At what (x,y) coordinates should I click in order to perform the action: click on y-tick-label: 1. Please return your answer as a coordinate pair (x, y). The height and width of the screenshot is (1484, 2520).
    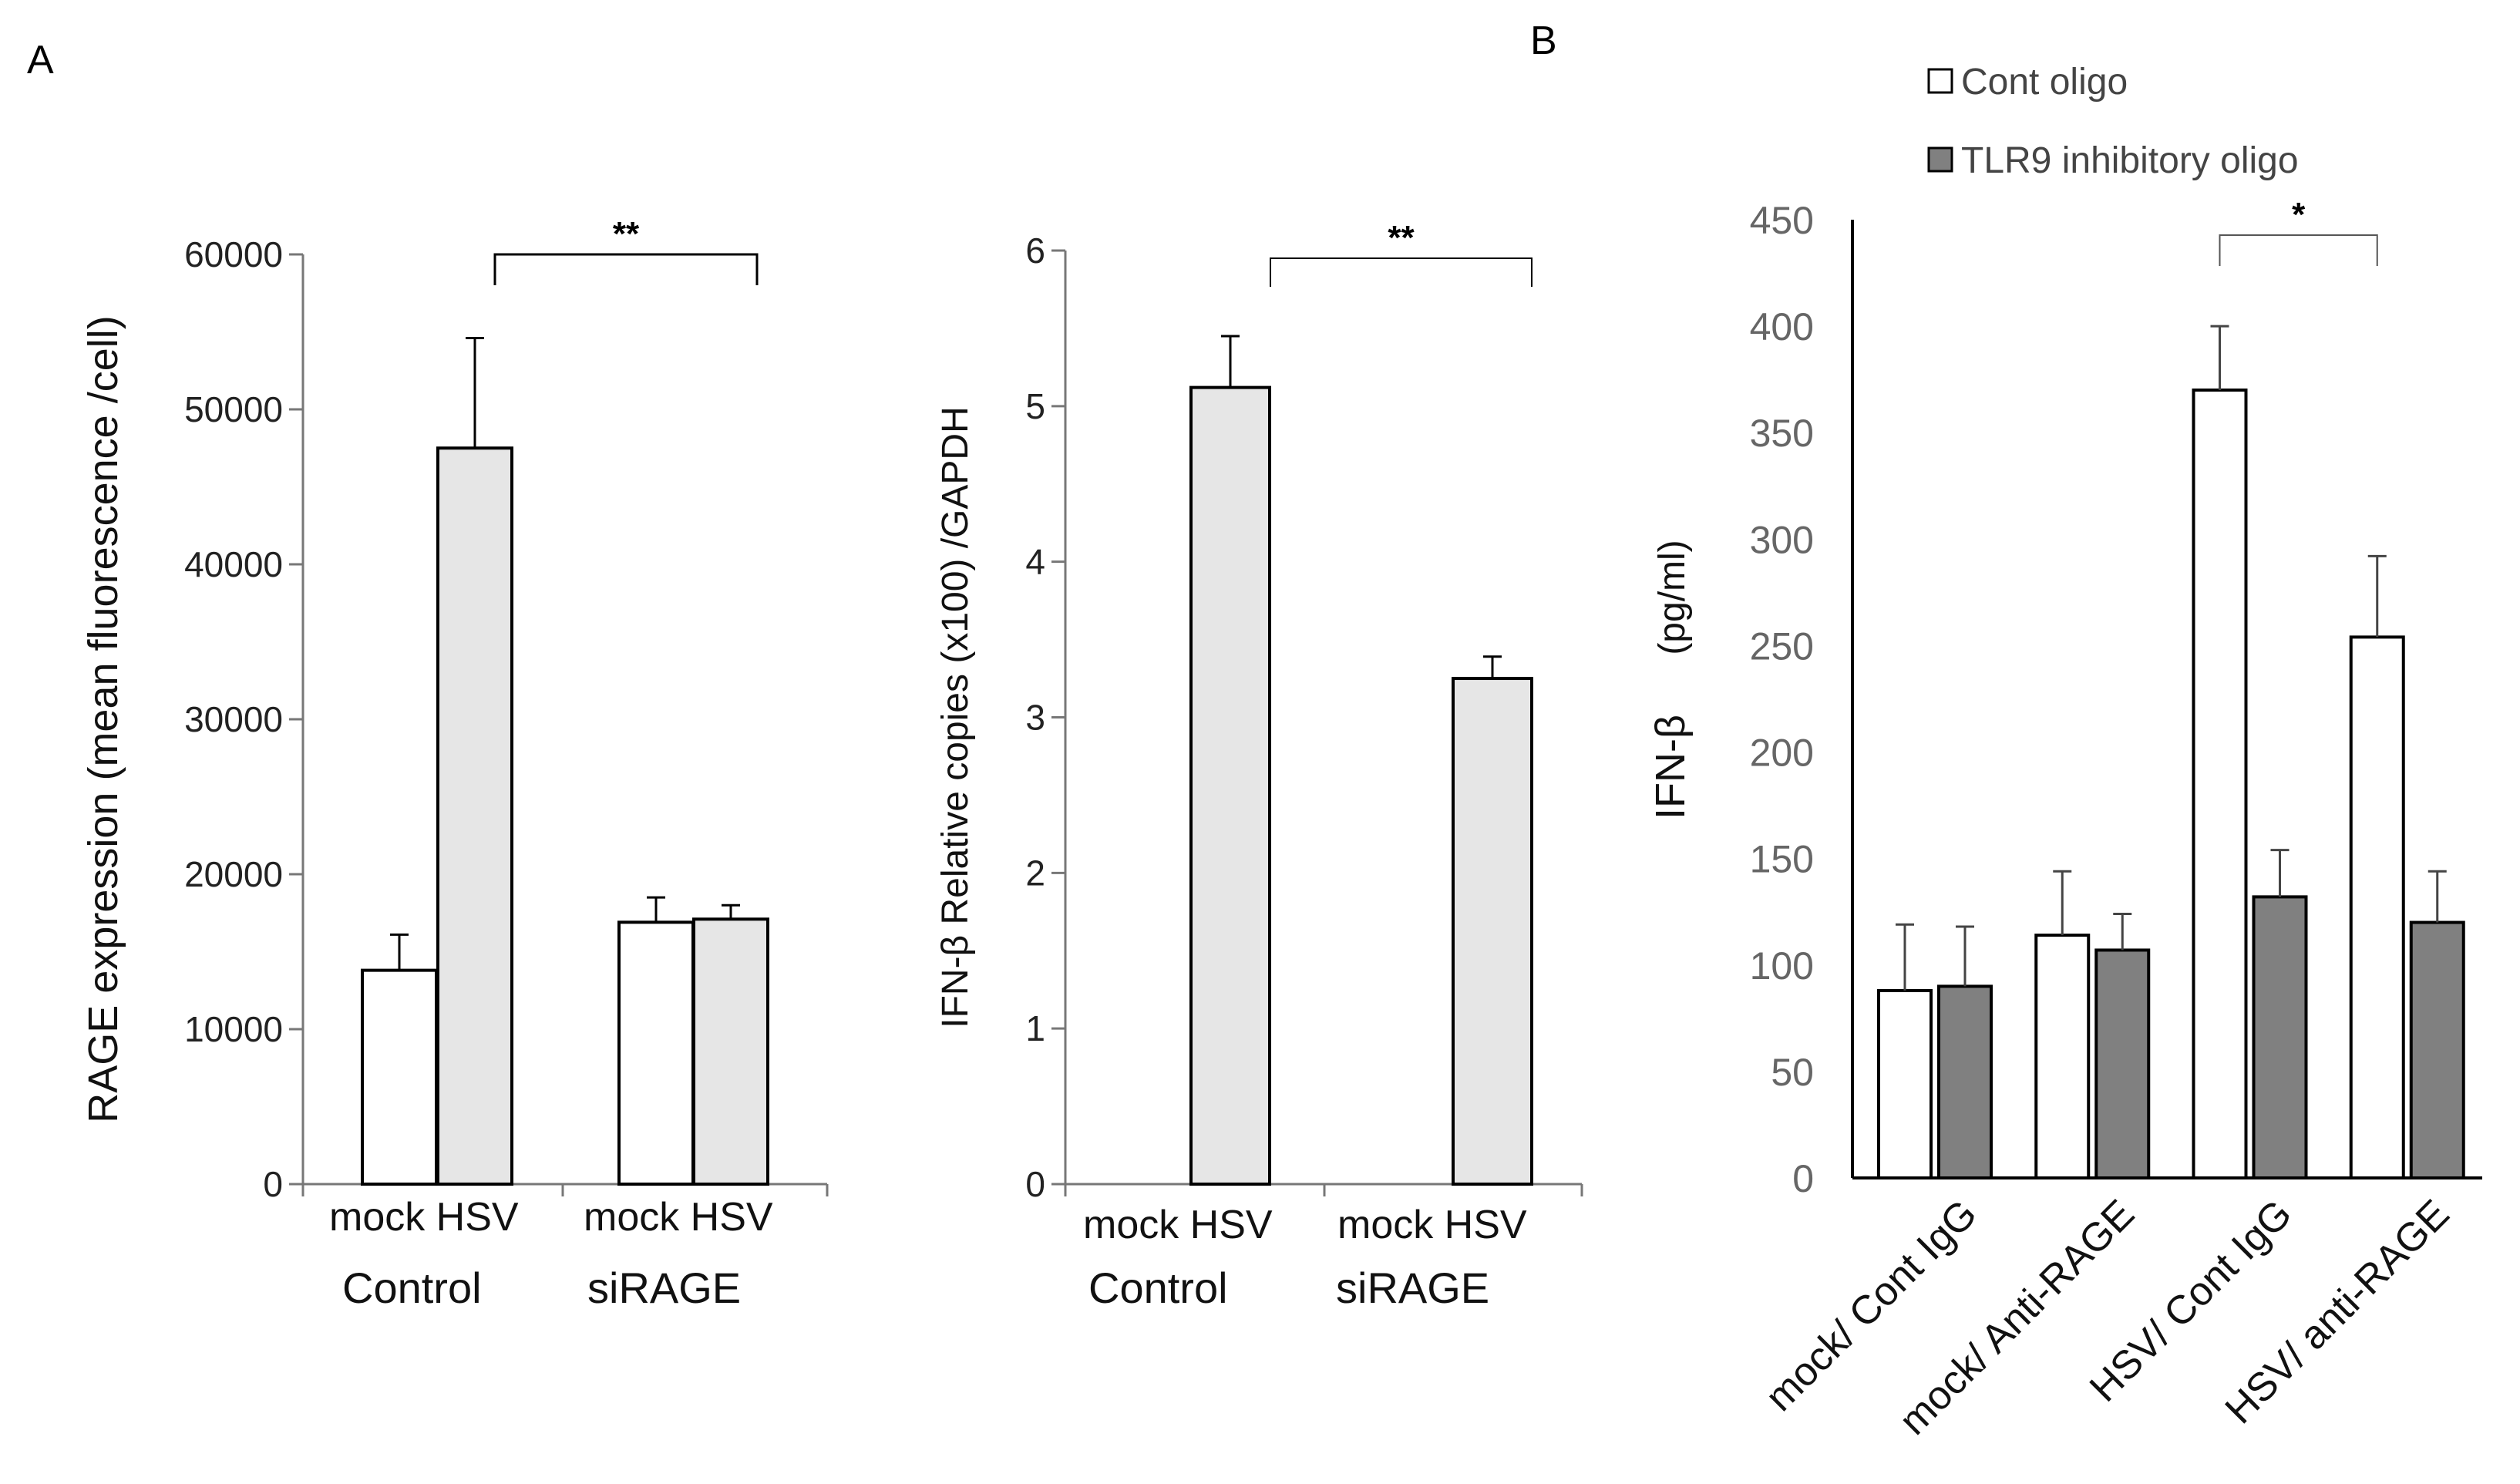
    Looking at the image, I should click on (1035, 1028).